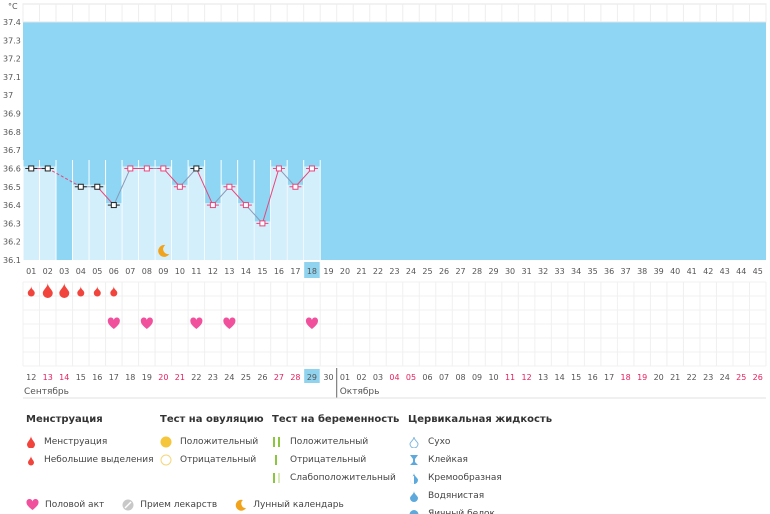  Describe the element at coordinates (312, 376) in the screenshot. I see `today-date-highlight` at that location.